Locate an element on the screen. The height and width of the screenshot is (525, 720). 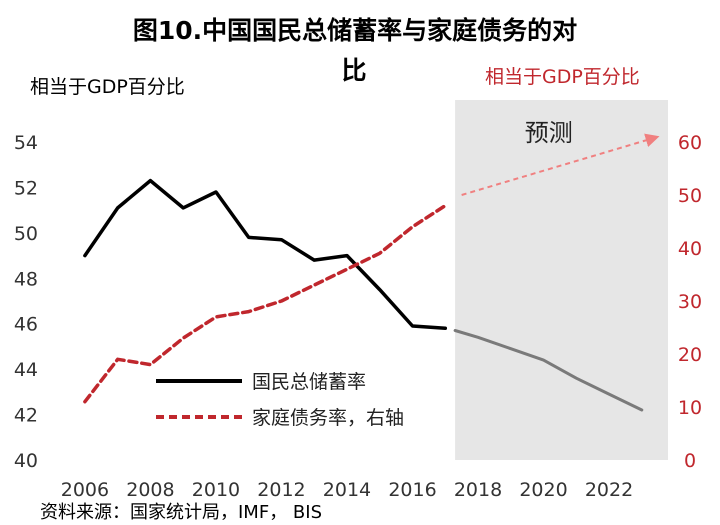
legend: 国民总储蓄率 家庭债务率，右轴 is located at coordinates (280, 400).